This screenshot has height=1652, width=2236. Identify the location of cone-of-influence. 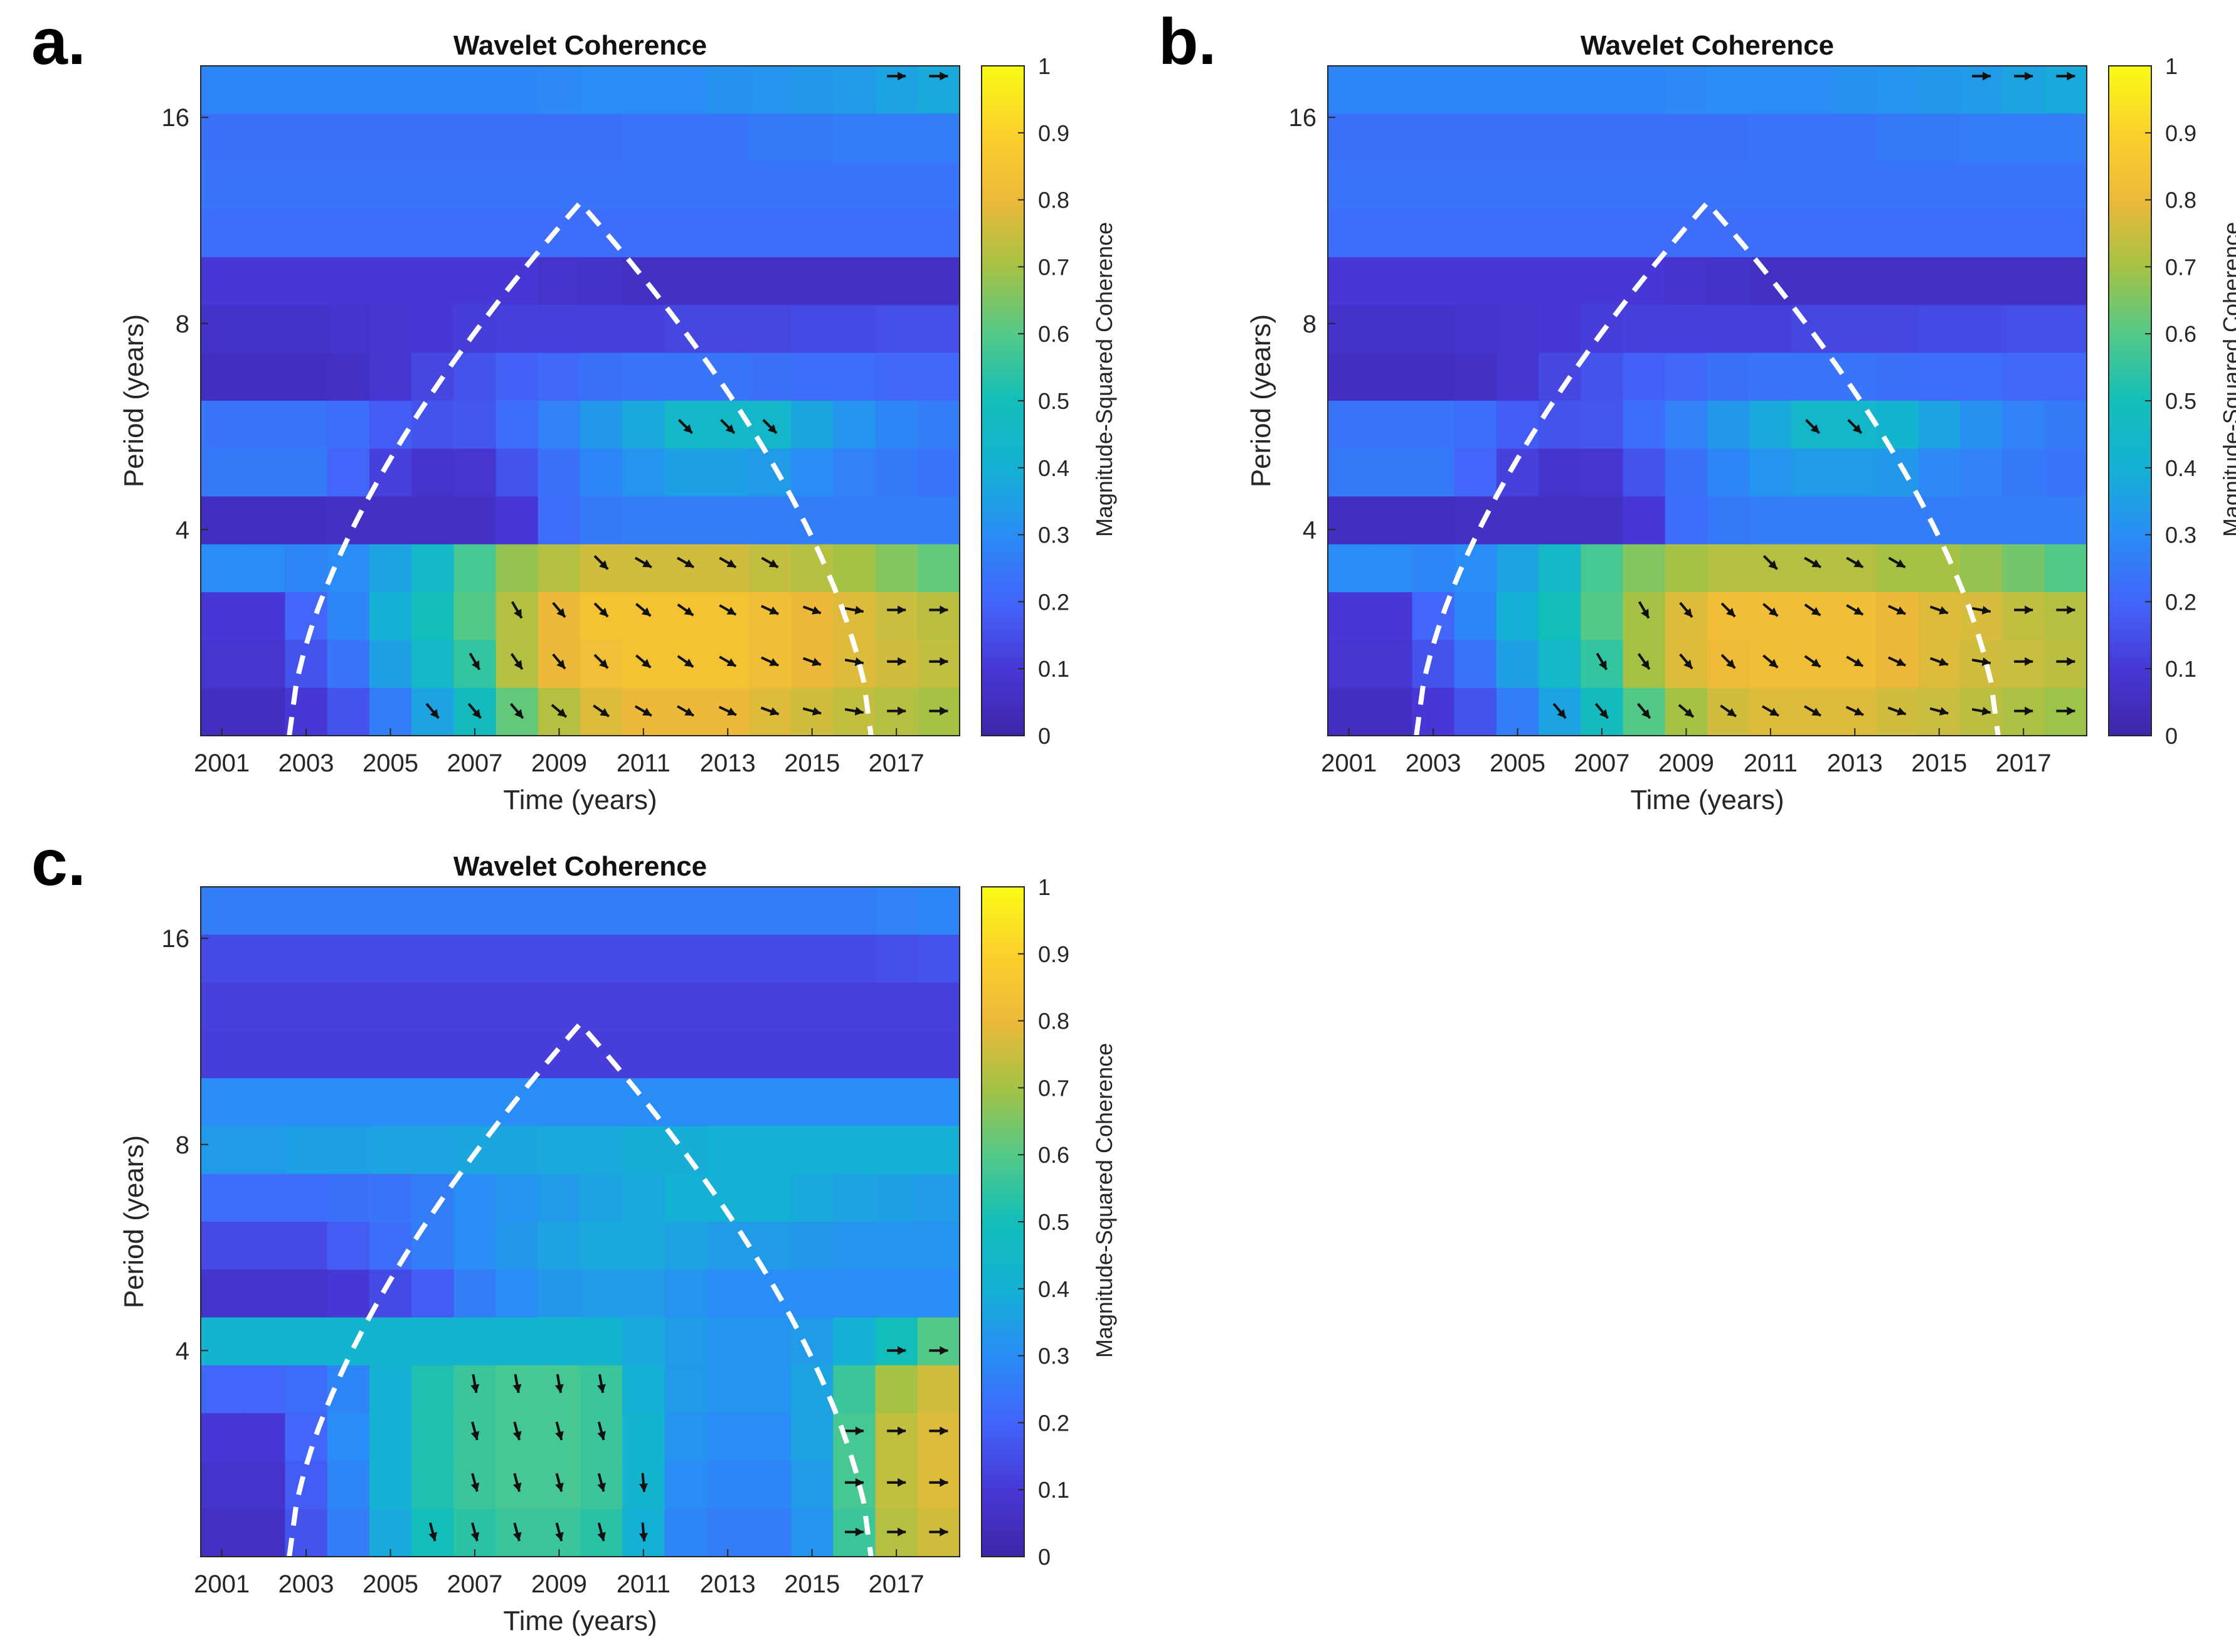
(580, 468).